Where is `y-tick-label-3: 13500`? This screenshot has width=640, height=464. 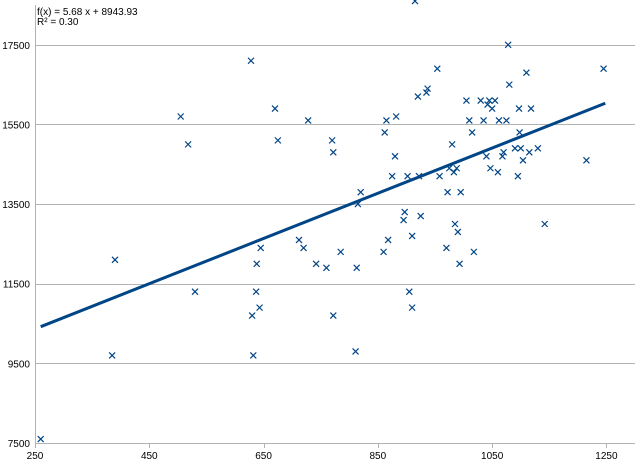
y-tick-label-3: 13500 is located at coordinates (16, 205).